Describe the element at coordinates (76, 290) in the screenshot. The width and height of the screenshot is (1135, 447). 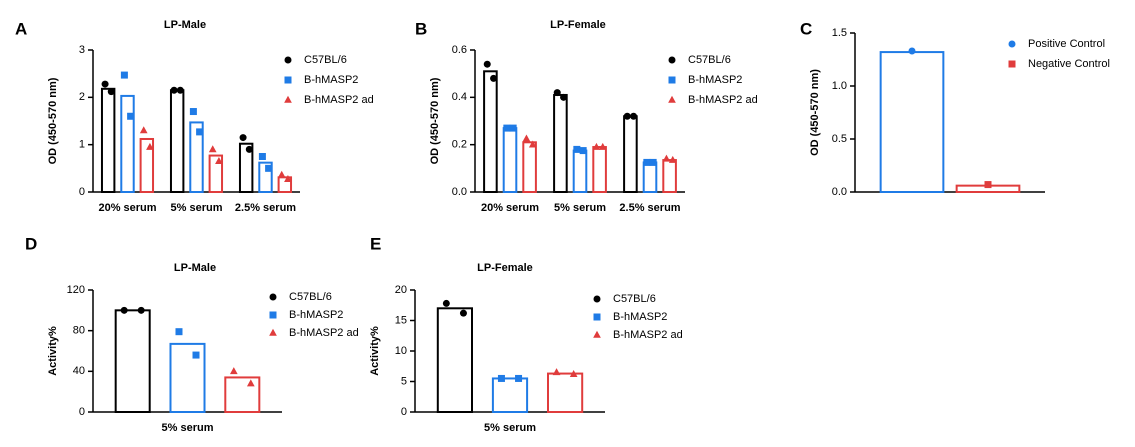
I see `y-tick-label: 120` at that location.